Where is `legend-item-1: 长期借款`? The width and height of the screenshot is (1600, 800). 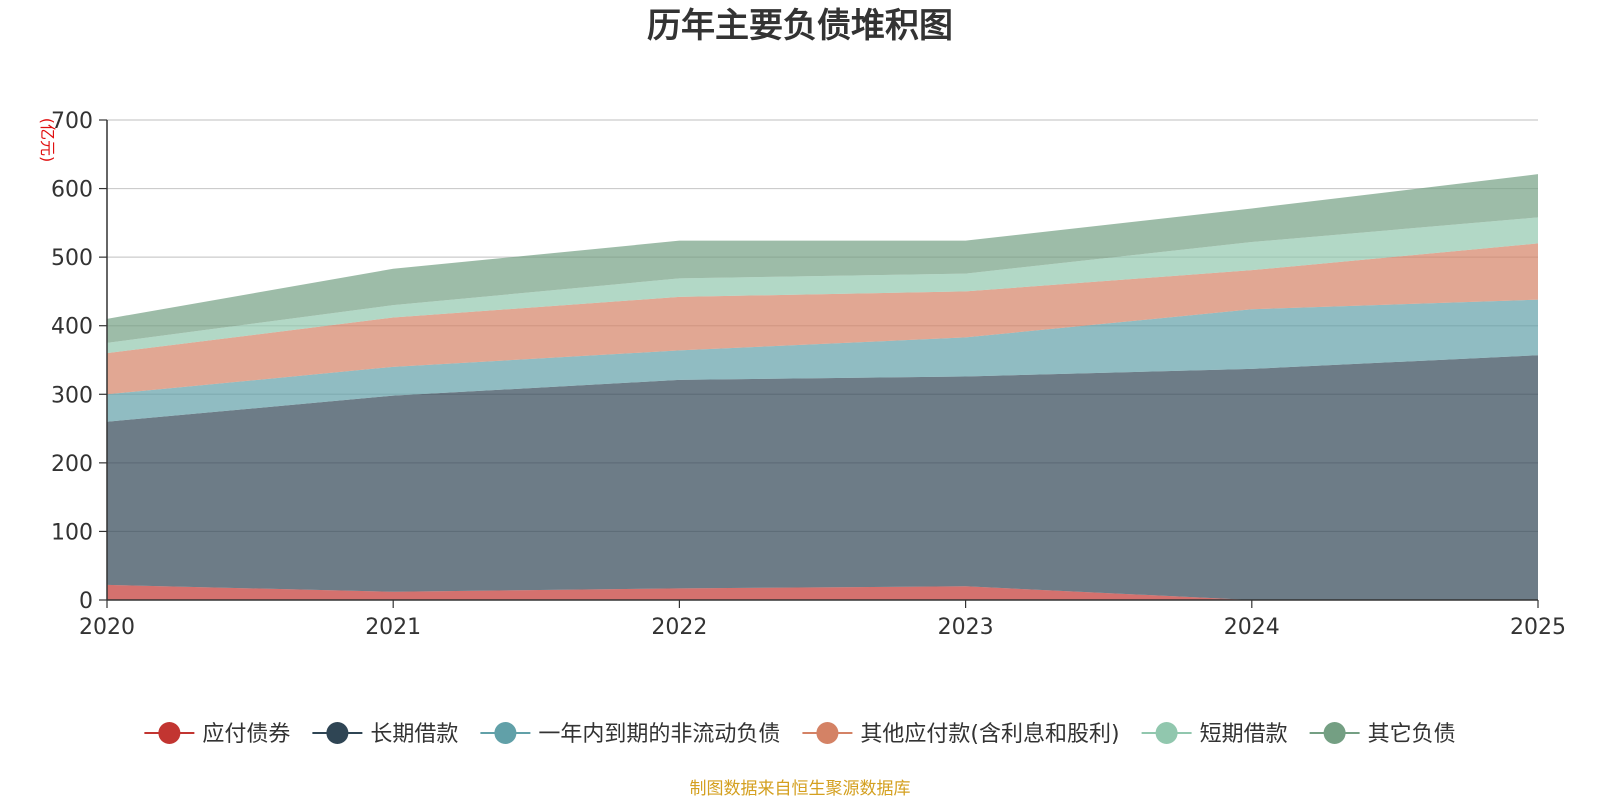
legend-item-1: 长期借款 is located at coordinates (385, 734).